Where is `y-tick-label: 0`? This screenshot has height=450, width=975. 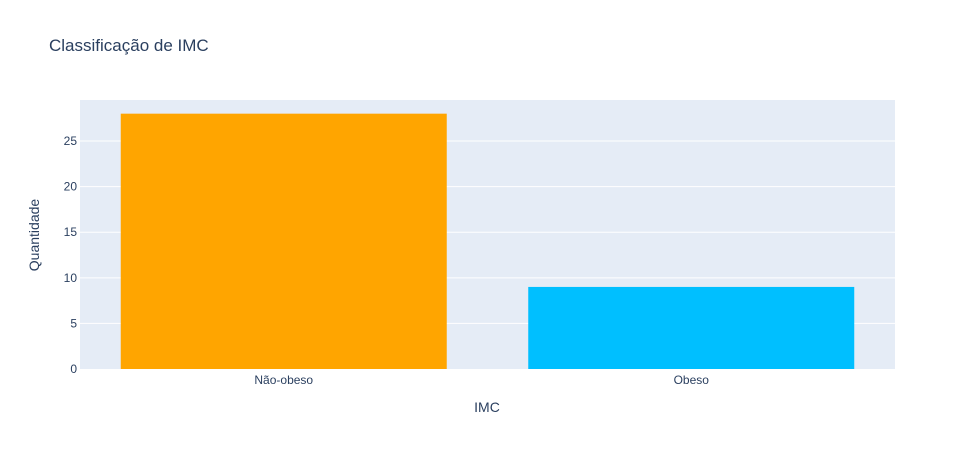
y-tick-label: 0 is located at coordinates (73, 369).